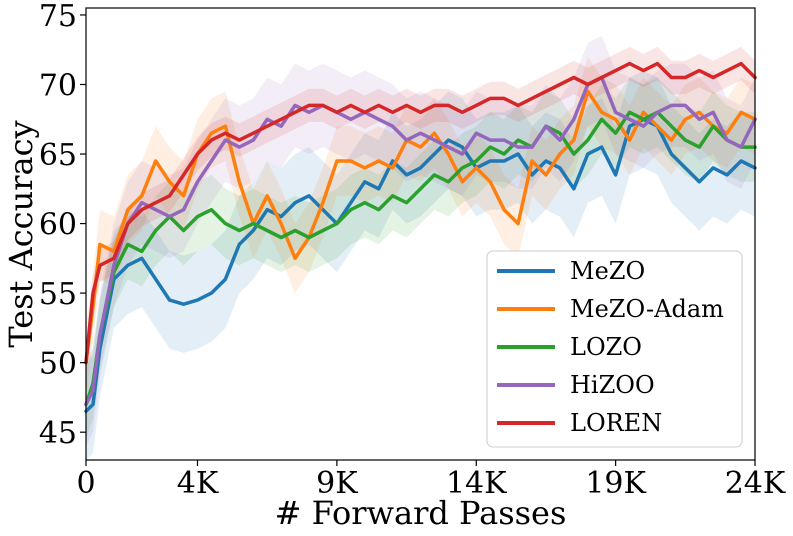 Image resolution: width=793 pixels, height=536 pixels. I want to click on y-tick-label: 45, so click(58, 433).